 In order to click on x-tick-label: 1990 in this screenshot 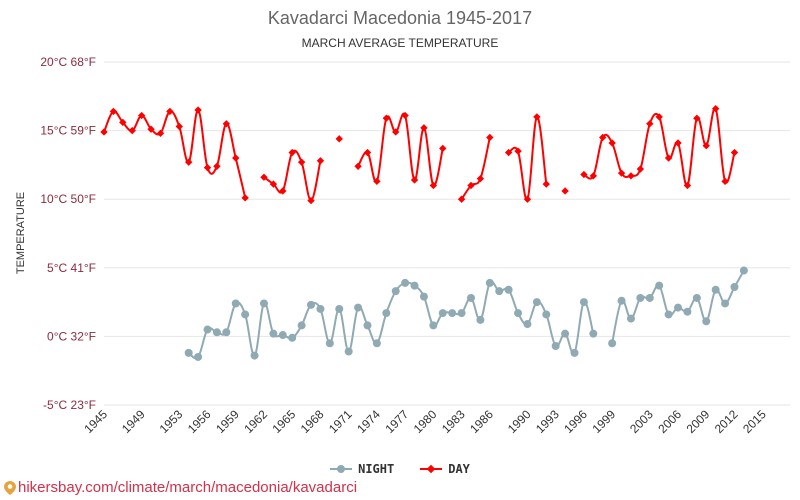, I will do `click(519, 421)`.